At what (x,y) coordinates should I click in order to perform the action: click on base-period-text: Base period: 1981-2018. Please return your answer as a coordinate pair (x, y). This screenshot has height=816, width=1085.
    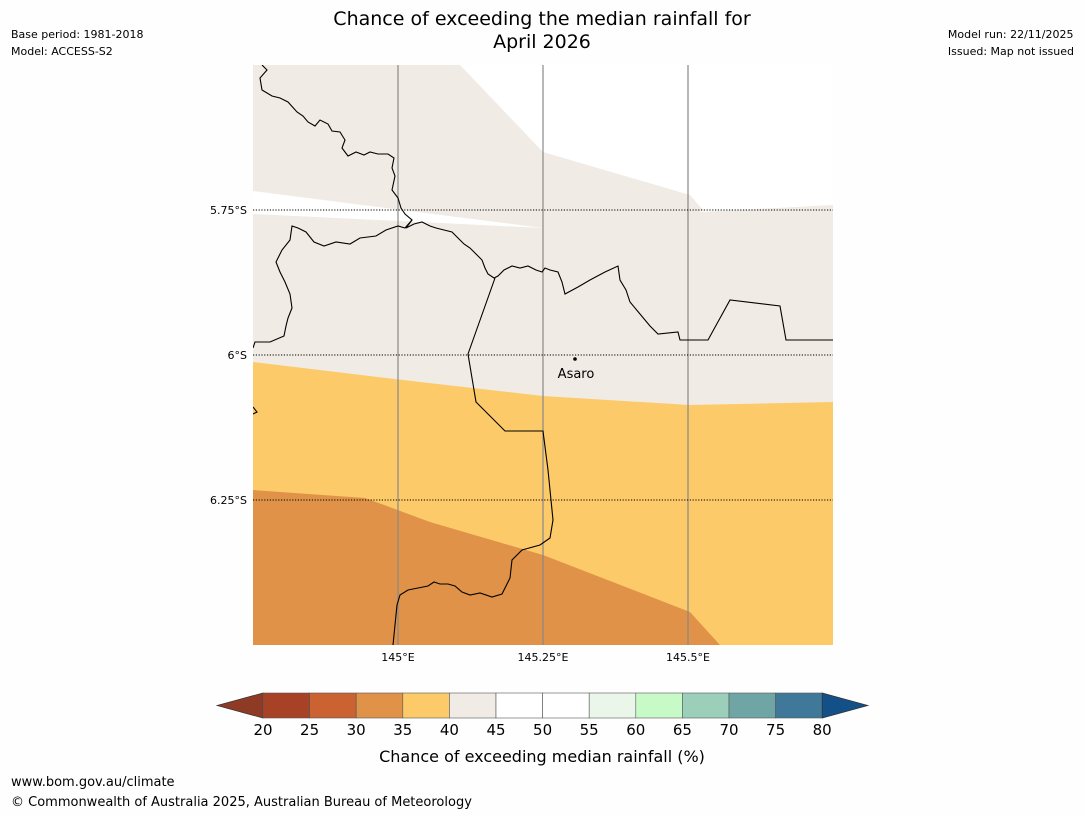
    Looking at the image, I should click on (77, 34).